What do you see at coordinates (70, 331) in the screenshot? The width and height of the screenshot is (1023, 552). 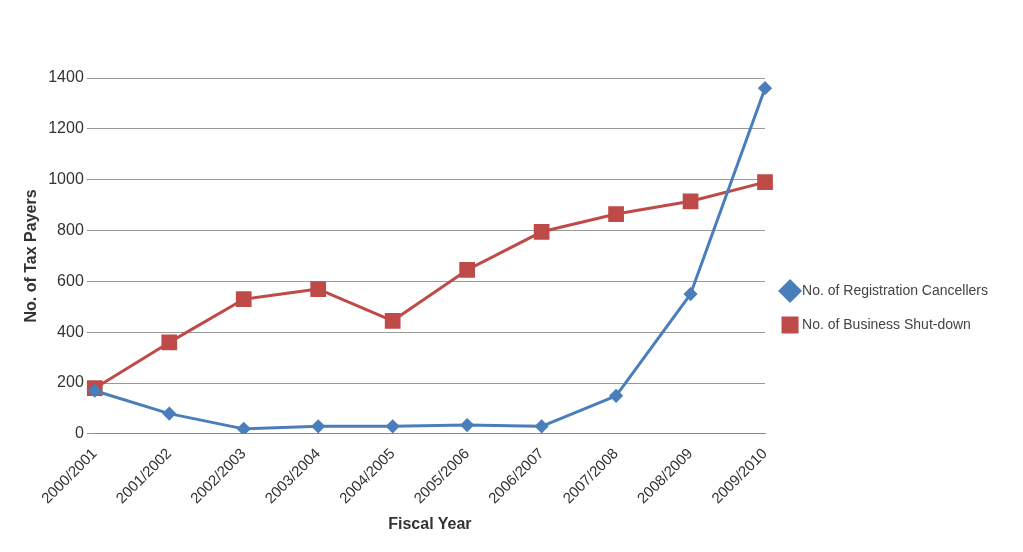 I see `y-tick-label: 400` at bounding box center [70, 331].